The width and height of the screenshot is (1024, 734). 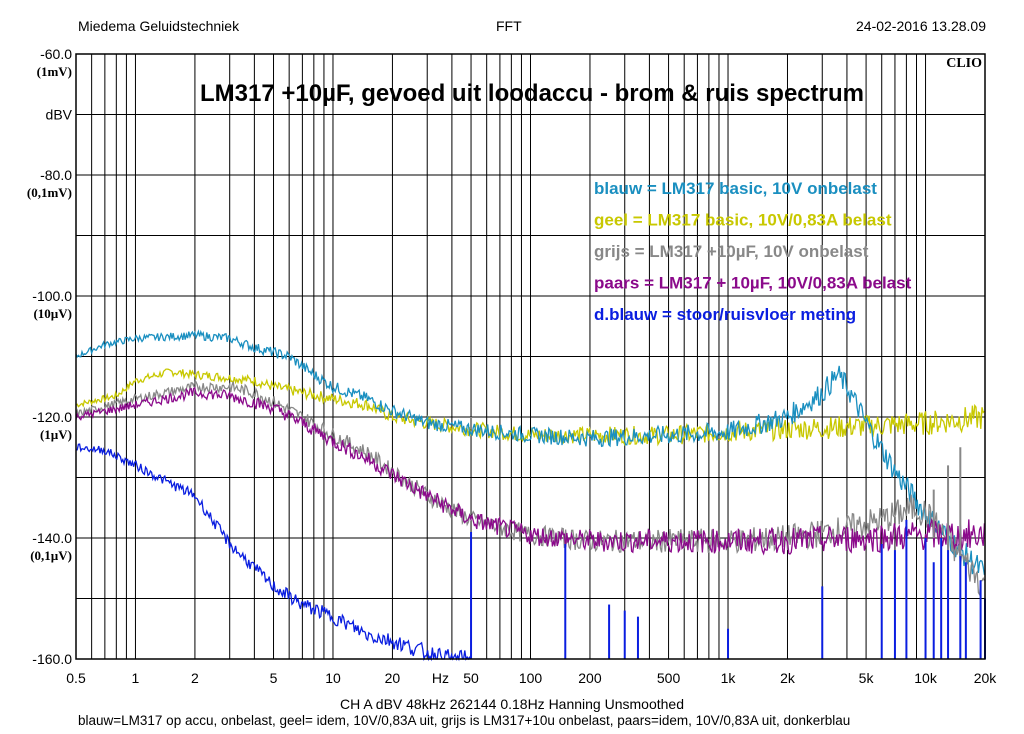 What do you see at coordinates (56, 175) in the screenshot?
I see `y-tick-label: -80.0` at bounding box center [56, 175].